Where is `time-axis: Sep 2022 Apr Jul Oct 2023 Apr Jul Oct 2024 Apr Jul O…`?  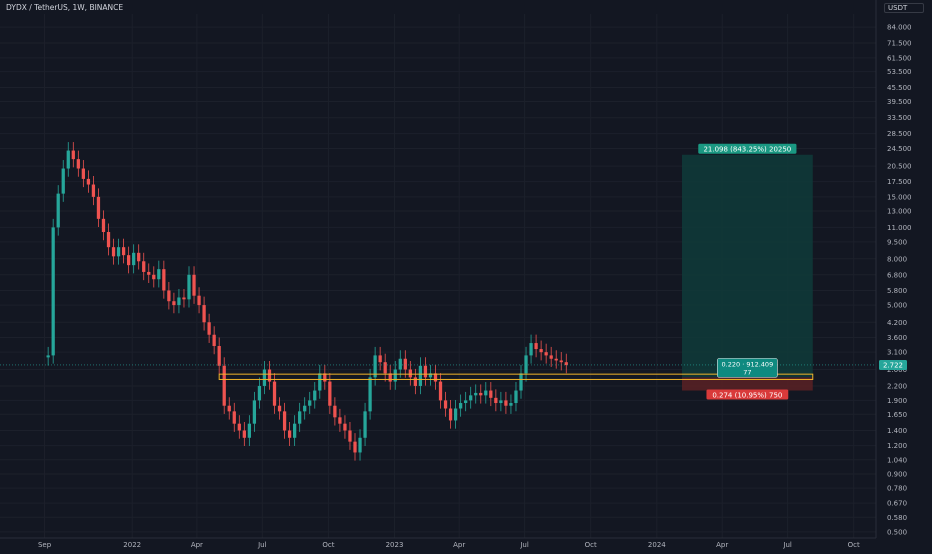 time-axis: Sep 2022 Apr Jul Oct 2023 Apr Jul Oct 2024 Apr Jul O… is located at coordinates (449, 545).